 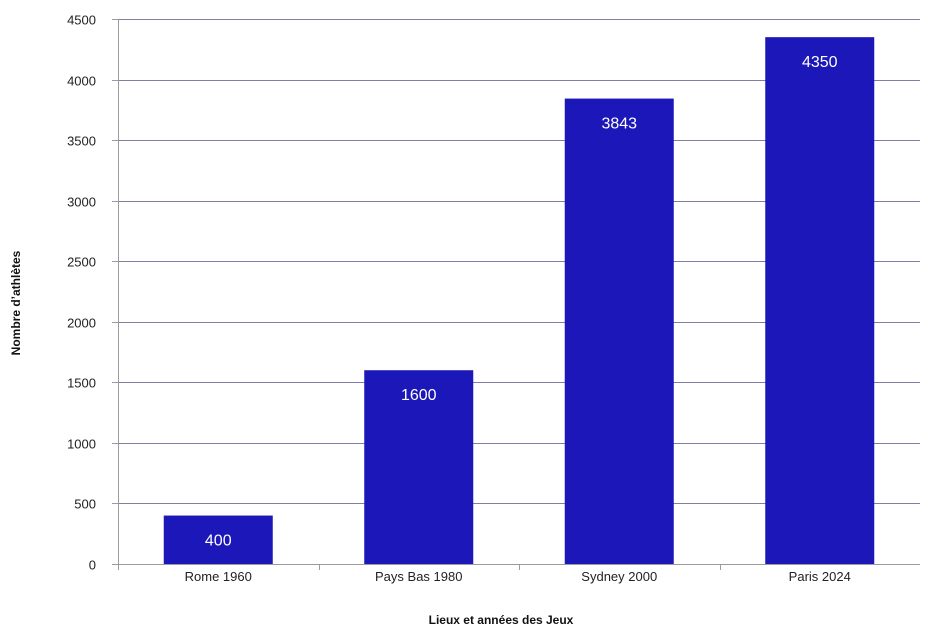 What do you see at coordinates (81, 323) in the screenshot?
I see `y-tick-label: 2000` at bounding box center [81, 323].